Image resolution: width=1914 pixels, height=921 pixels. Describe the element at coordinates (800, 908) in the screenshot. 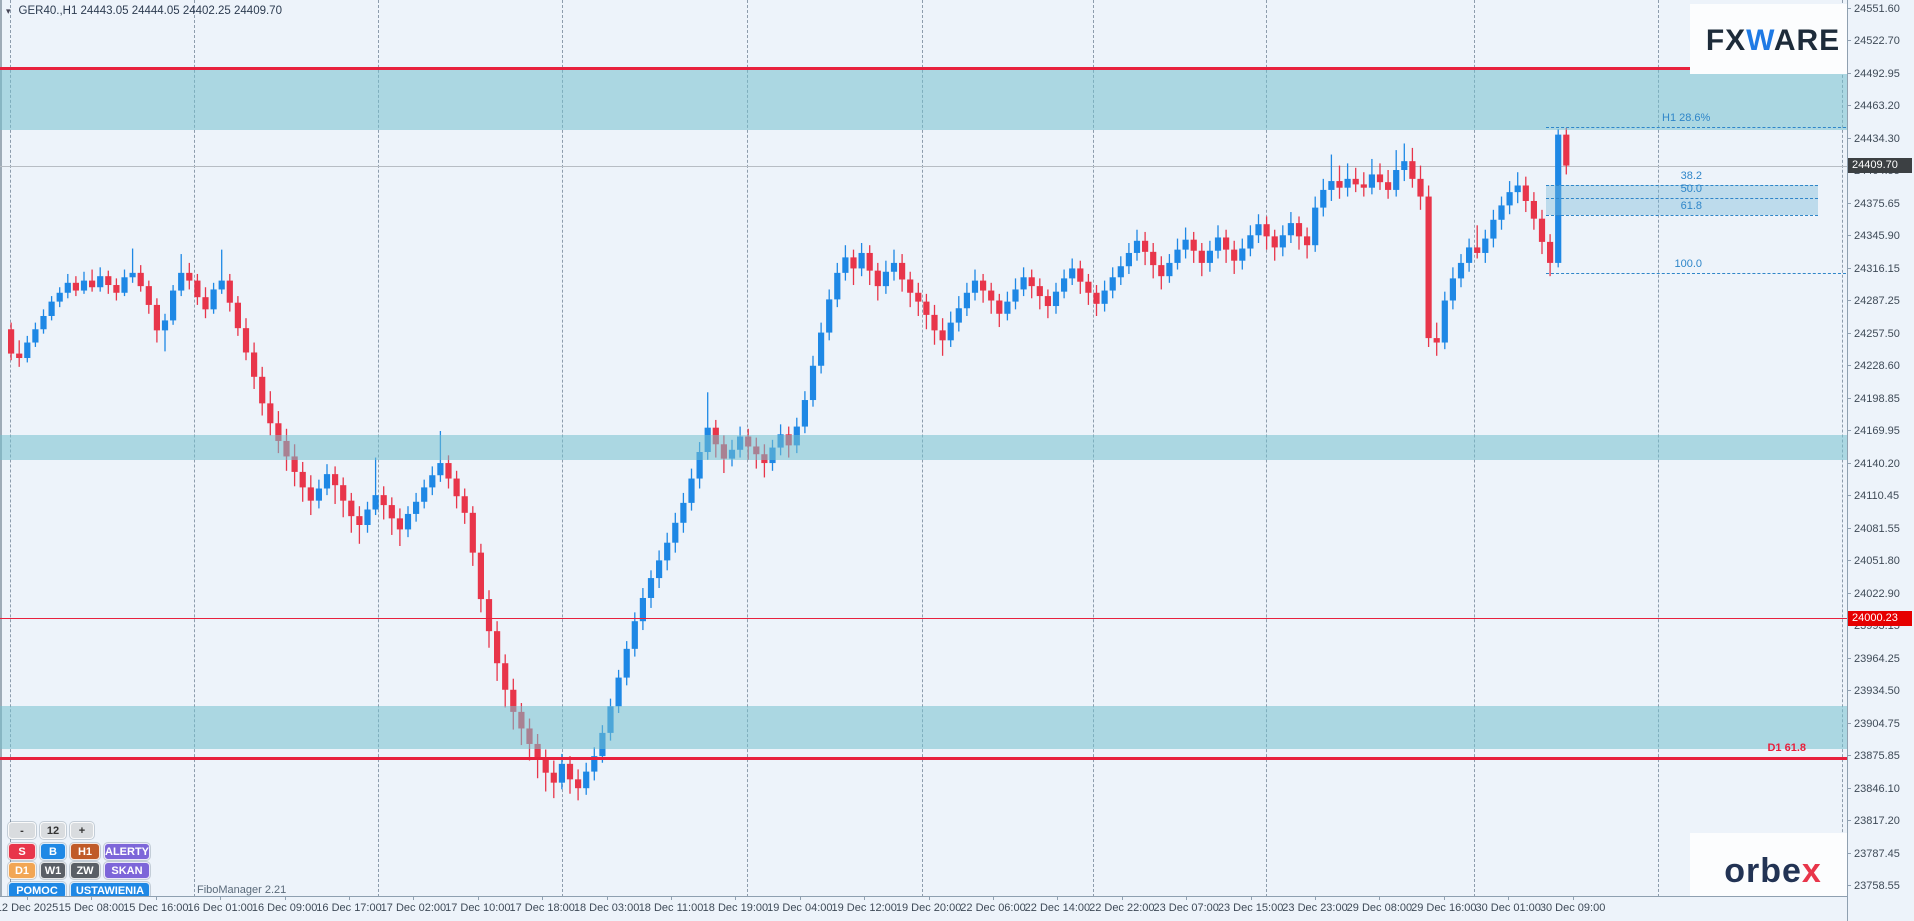

I see `time-tick-label: 19 Dec 04:00` at that location.